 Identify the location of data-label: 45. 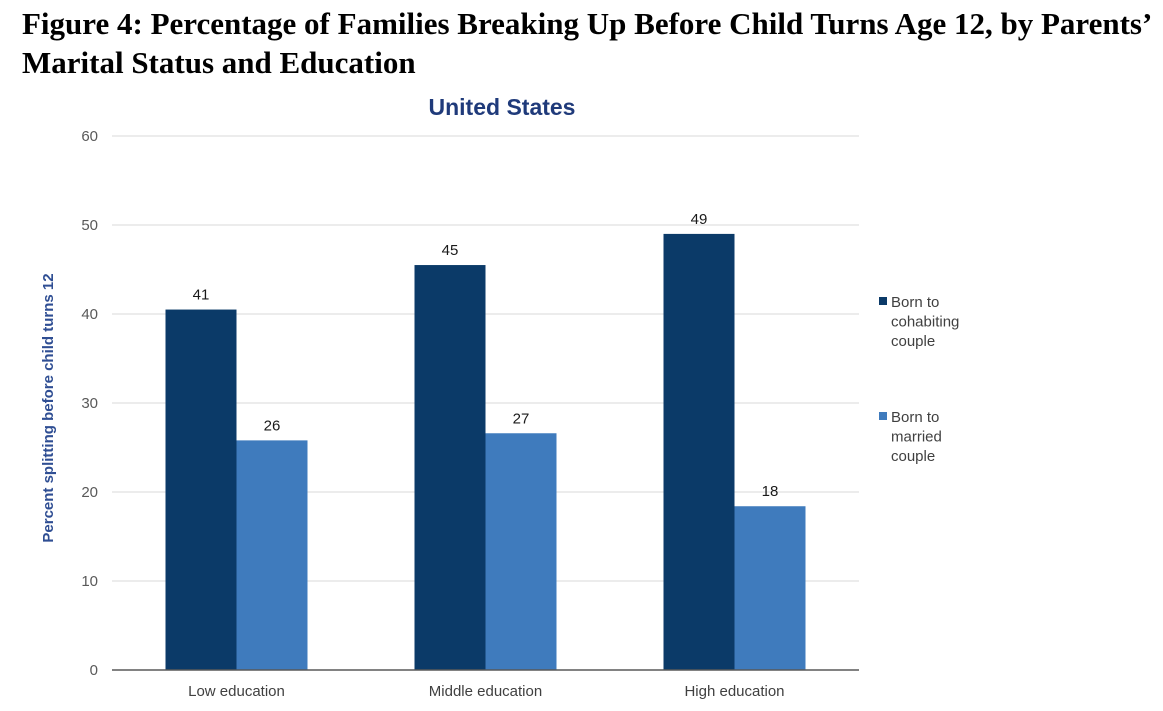
(450, 250).